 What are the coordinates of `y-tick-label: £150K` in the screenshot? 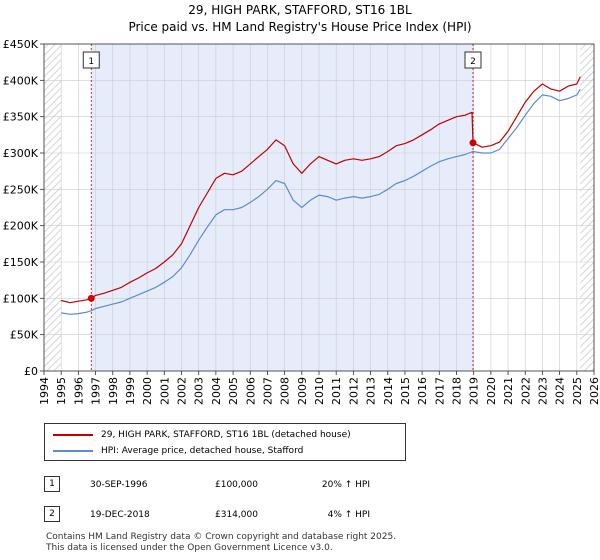 It's located at (21, 262).